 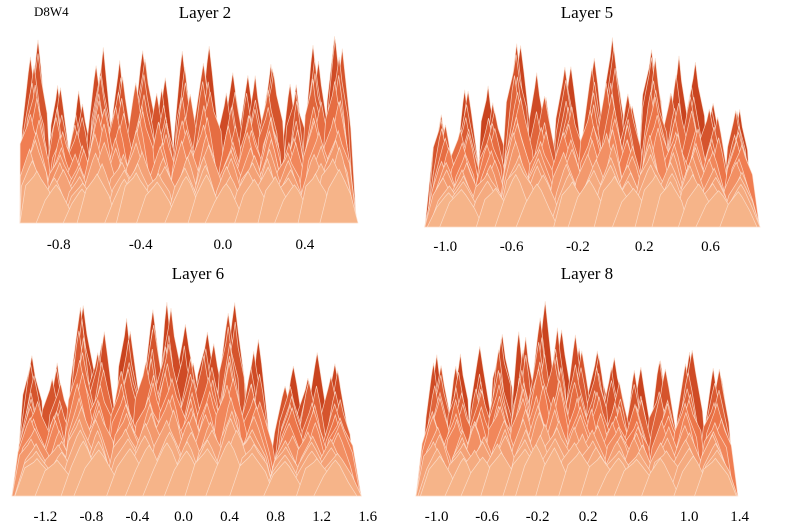 What do you see at coordinates (198, 273) in the screenshot?
I see `panel-title: Layer 6` at bounding box center [198, 273].